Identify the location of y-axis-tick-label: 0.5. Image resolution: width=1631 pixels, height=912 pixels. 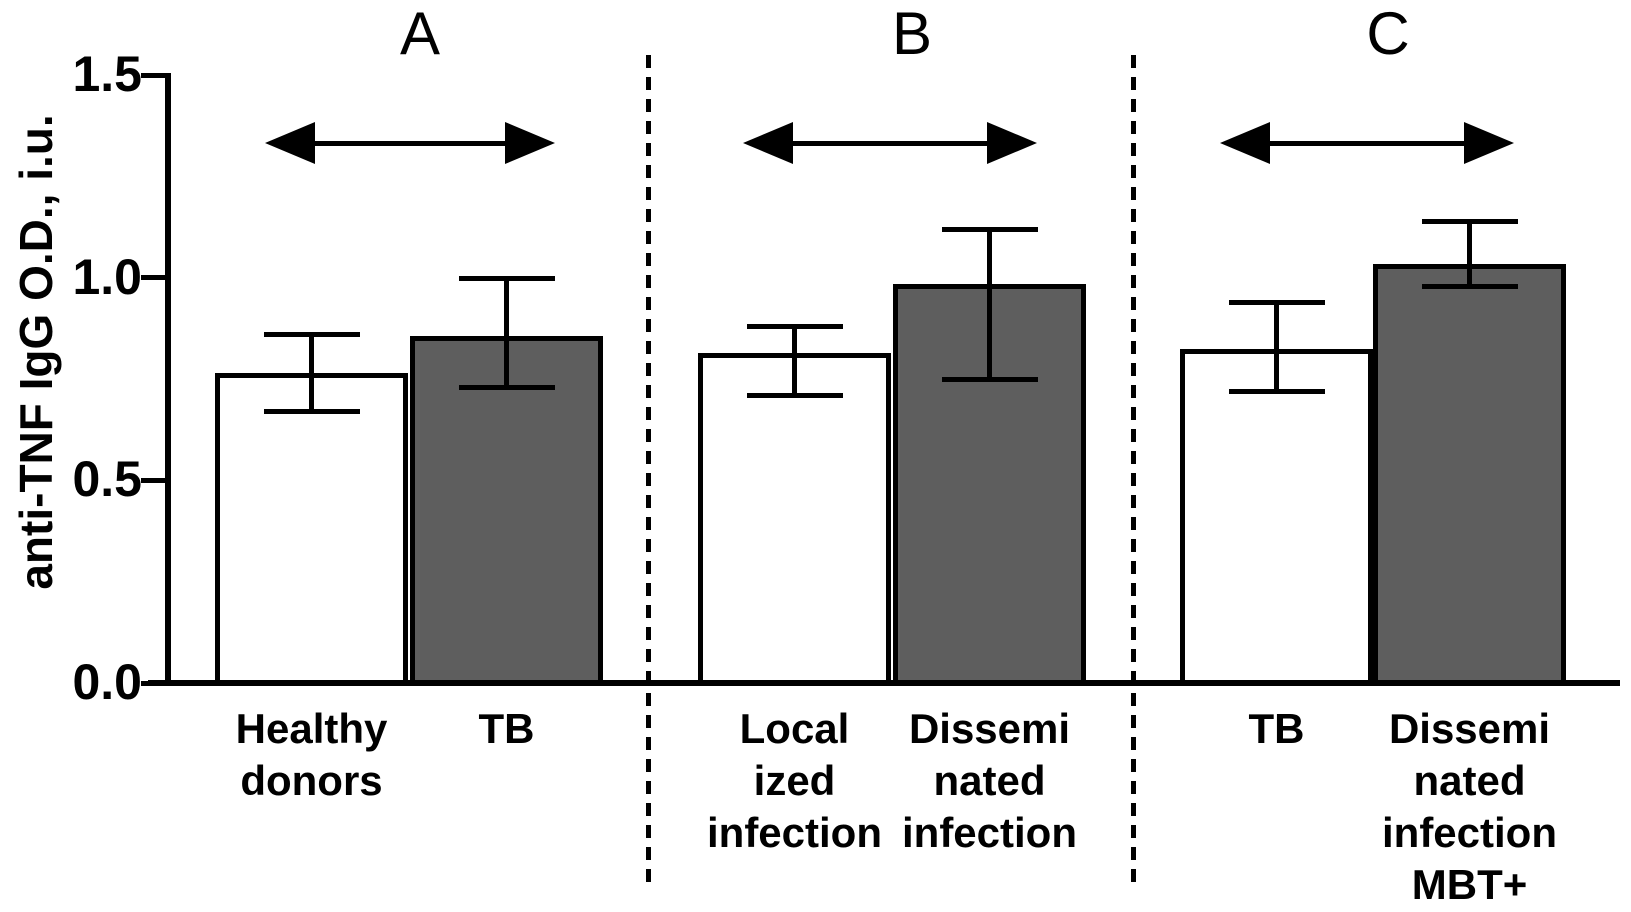
(107, 479).